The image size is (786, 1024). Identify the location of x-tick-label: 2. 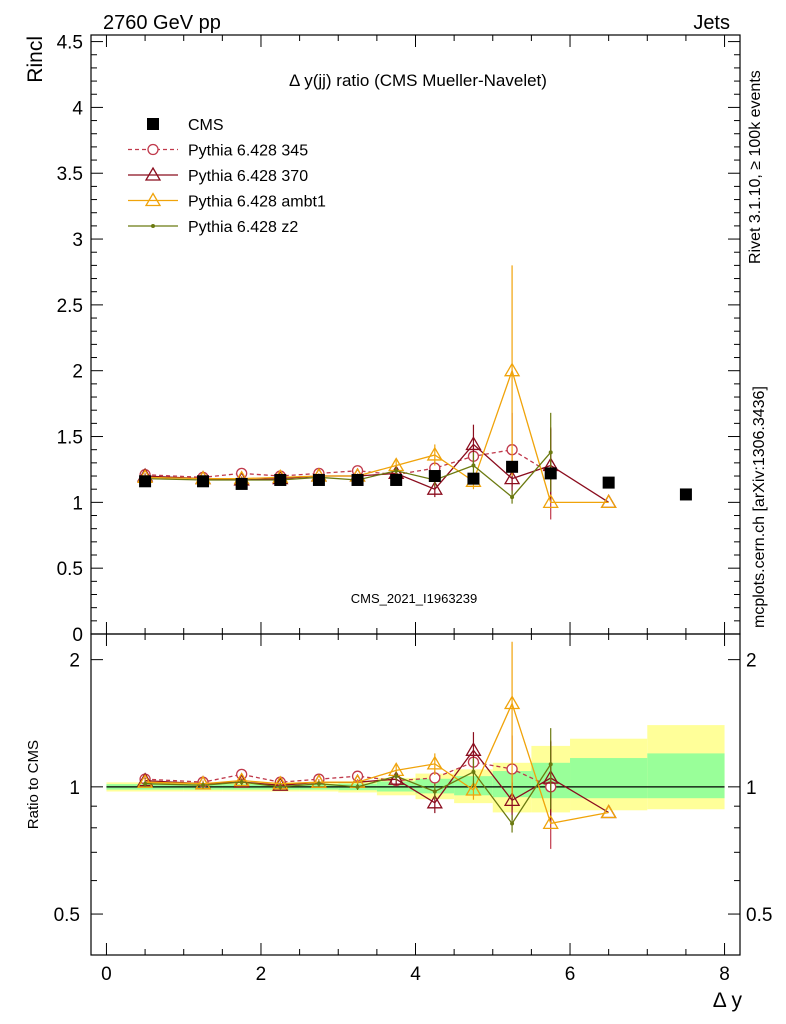
(261, 974).